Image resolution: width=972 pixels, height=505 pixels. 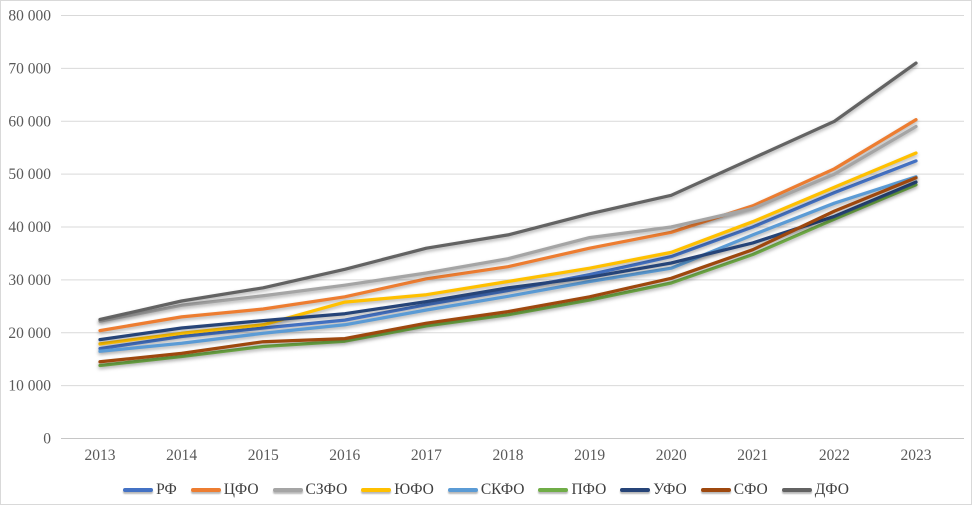 What do you see at coordinates (166, 489) in the screenshot?
I see `legend-label-rf: РФ` at bounding box center [166, 489].